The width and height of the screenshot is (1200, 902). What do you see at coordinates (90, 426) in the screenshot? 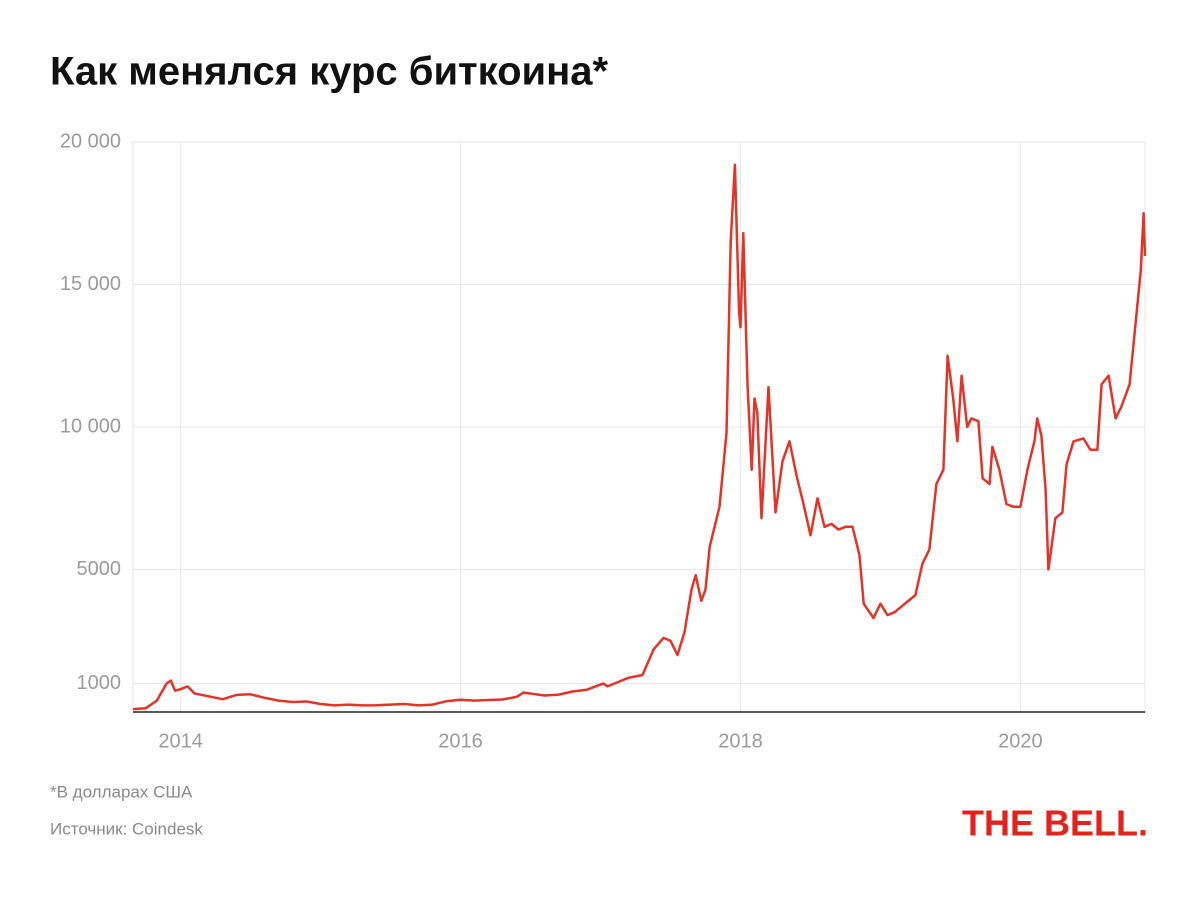
I see `y-tick-label: 10 000` at bounding box center [90, 426].